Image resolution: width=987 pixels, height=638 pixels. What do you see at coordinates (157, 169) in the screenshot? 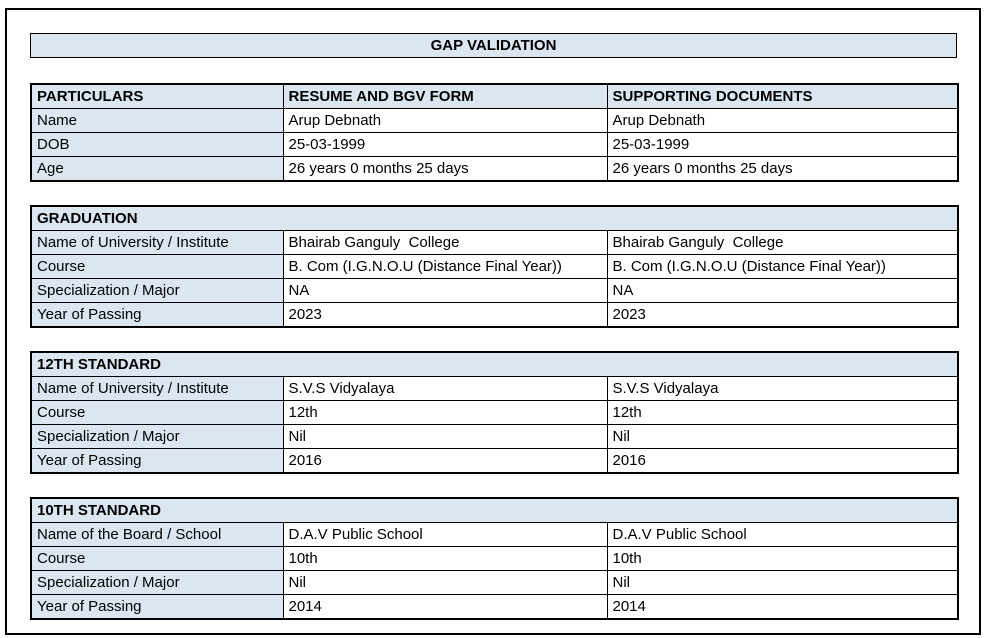
I see `row-label: Age` at bounding box center [157, 169].